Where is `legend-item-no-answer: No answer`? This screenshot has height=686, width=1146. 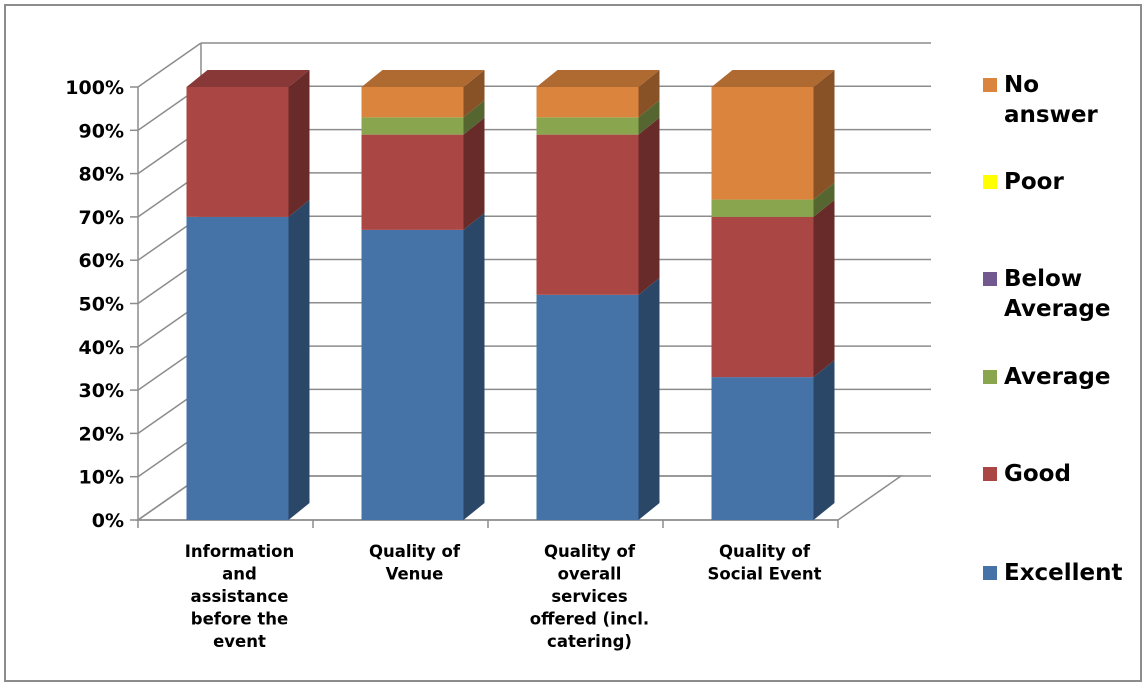 legend-item-no-answer: No answer is located at coordinates (1040, 100).